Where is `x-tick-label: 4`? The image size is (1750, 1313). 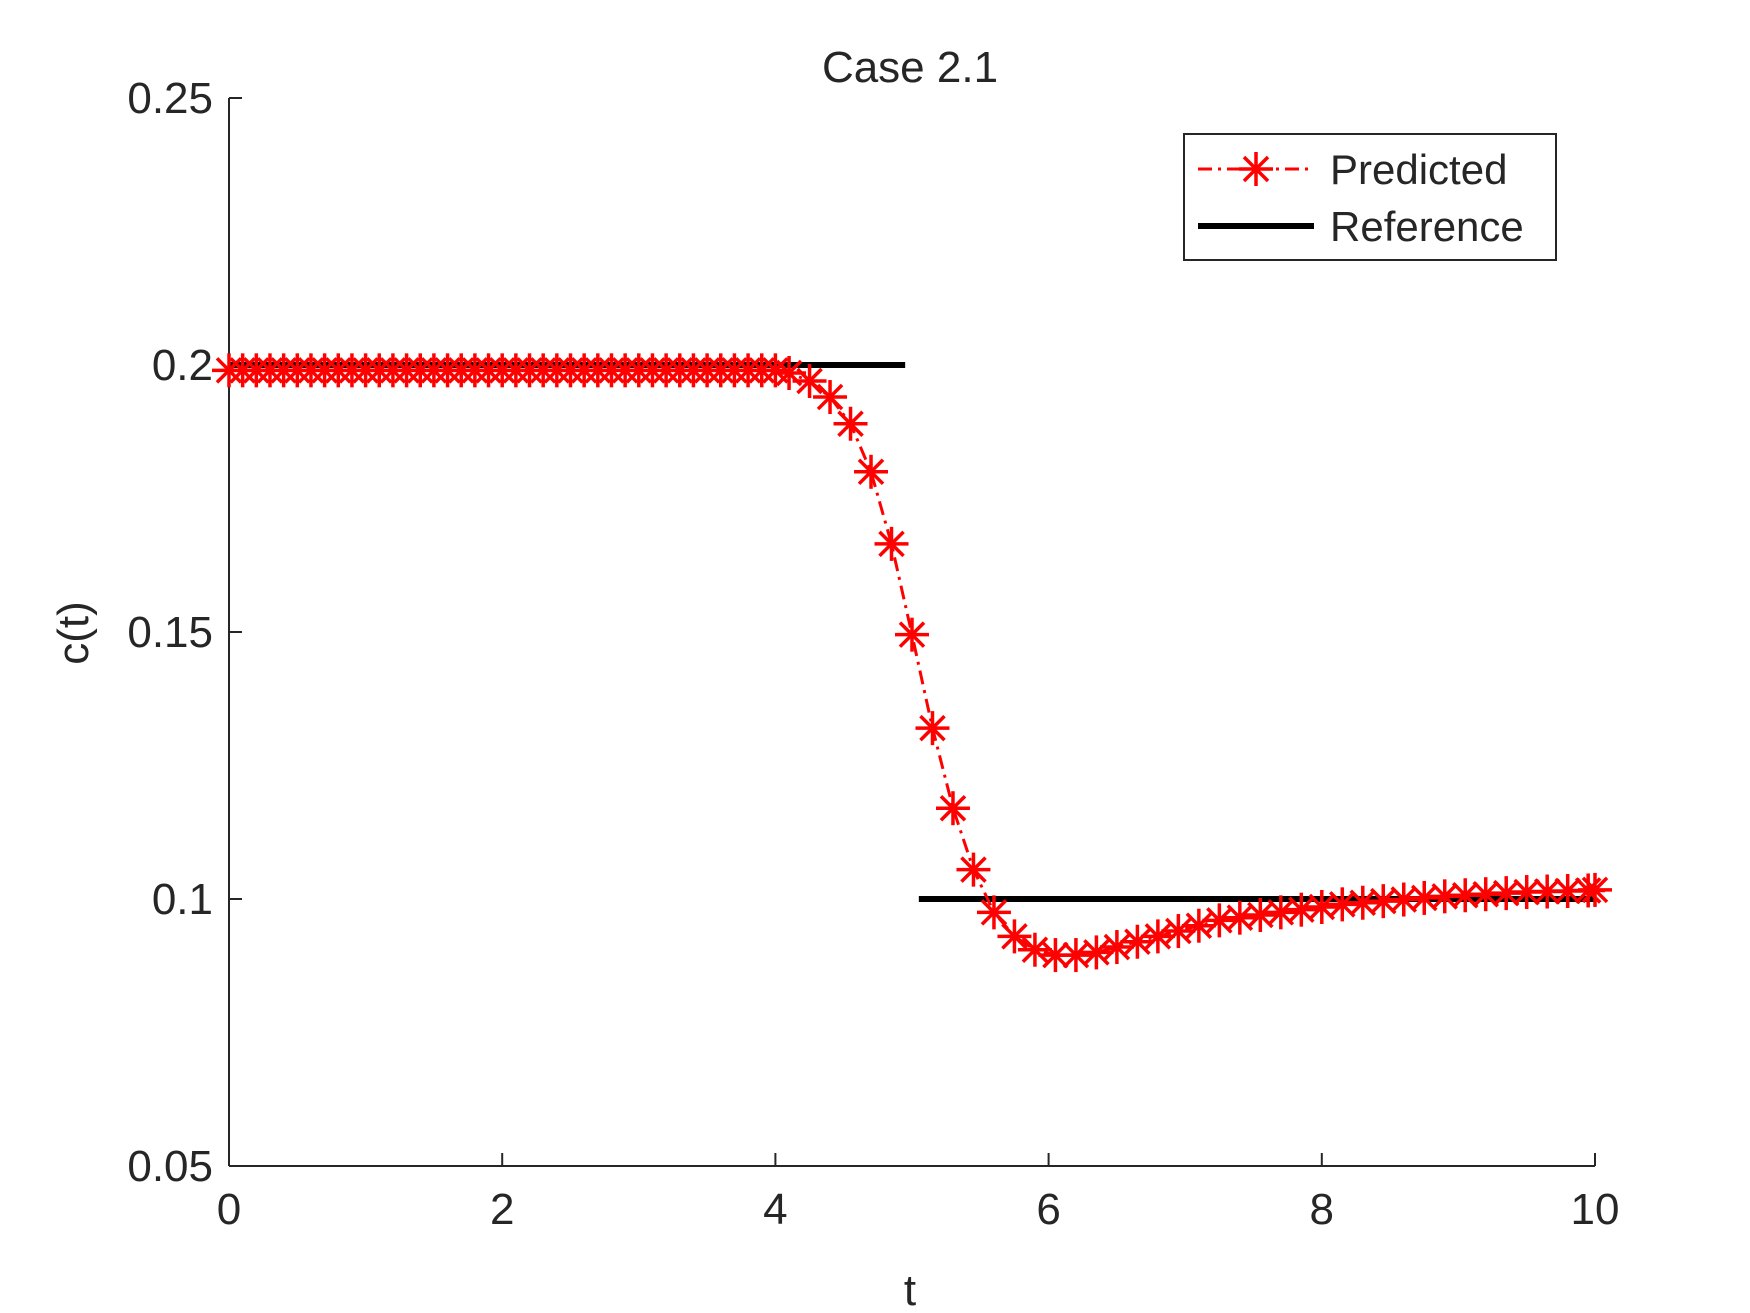
x-tick-label: 4 is located at coordinates (775, 1209).